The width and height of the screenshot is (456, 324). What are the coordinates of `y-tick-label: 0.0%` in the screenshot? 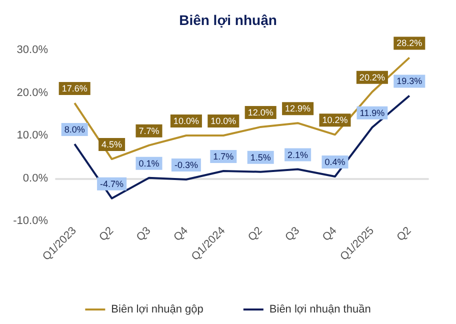 It's located at (35, 178).